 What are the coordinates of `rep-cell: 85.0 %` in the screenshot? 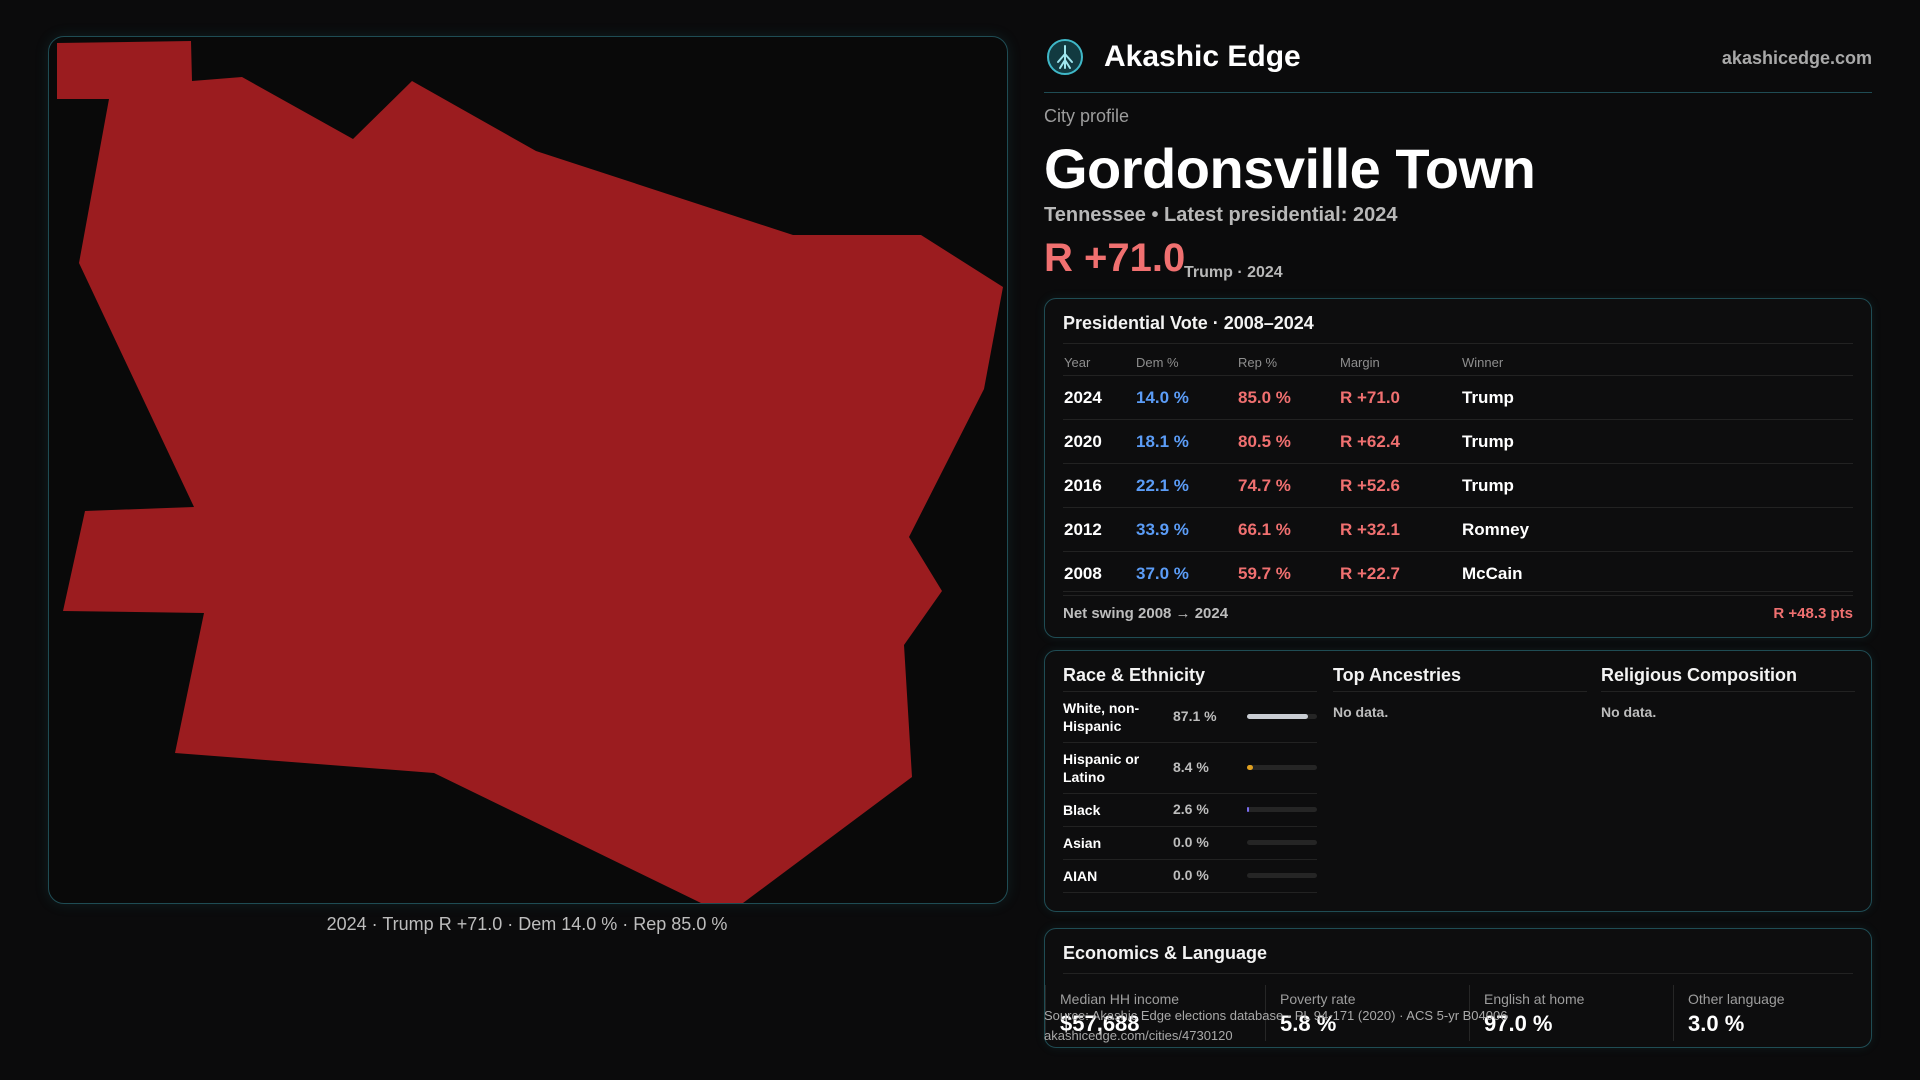 It's located at (1288, 397).